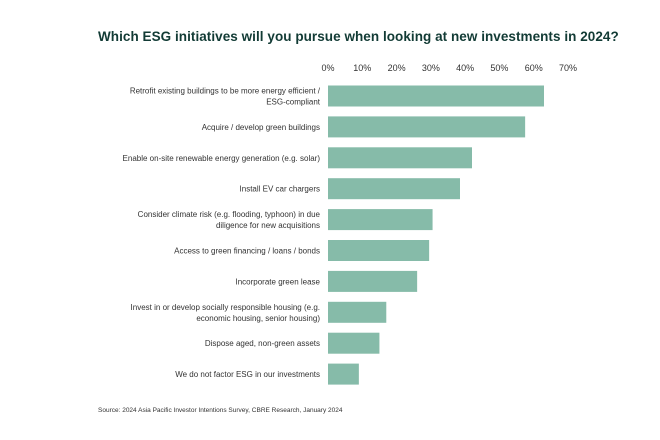 The height and width of the screenshot is (440, 660). I want to click on category-label: Dispose aged, non-green assets, so click(262, 343).